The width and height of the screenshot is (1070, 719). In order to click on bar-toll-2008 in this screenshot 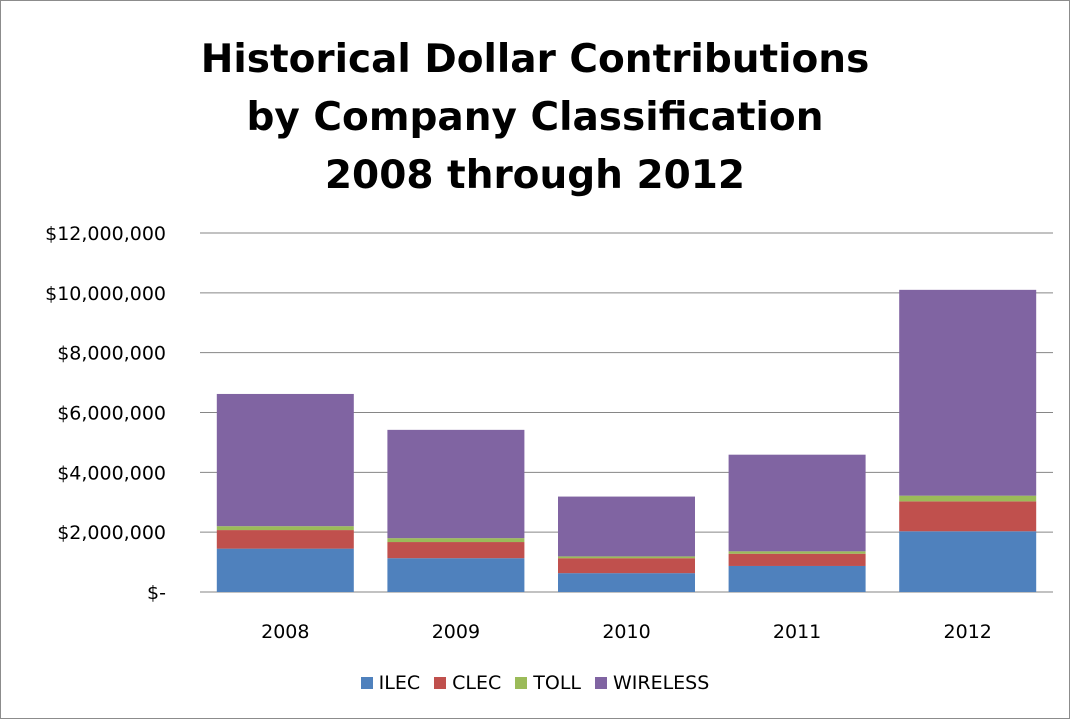, I will do `click(285, 528)`.